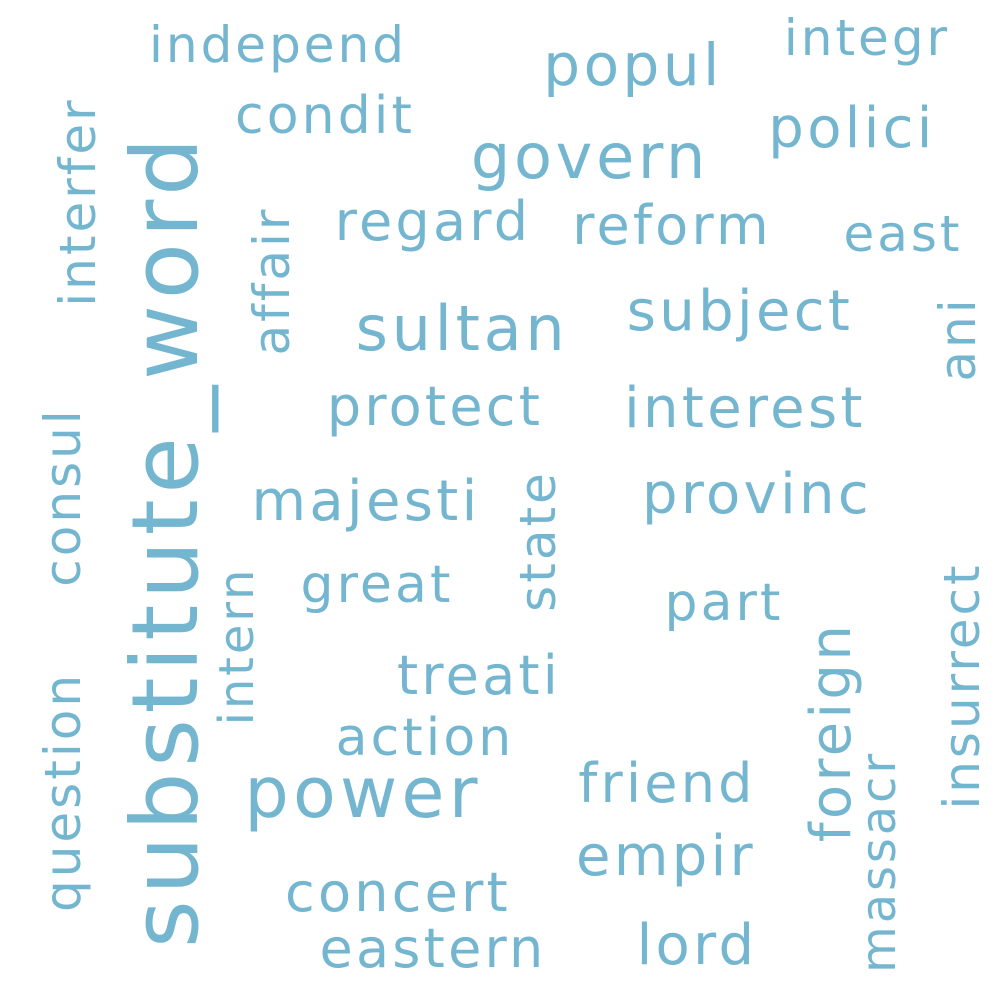 The height and width of the screenshot is (1000, 1000). I want to click on word-great: great, so click(377, 585).